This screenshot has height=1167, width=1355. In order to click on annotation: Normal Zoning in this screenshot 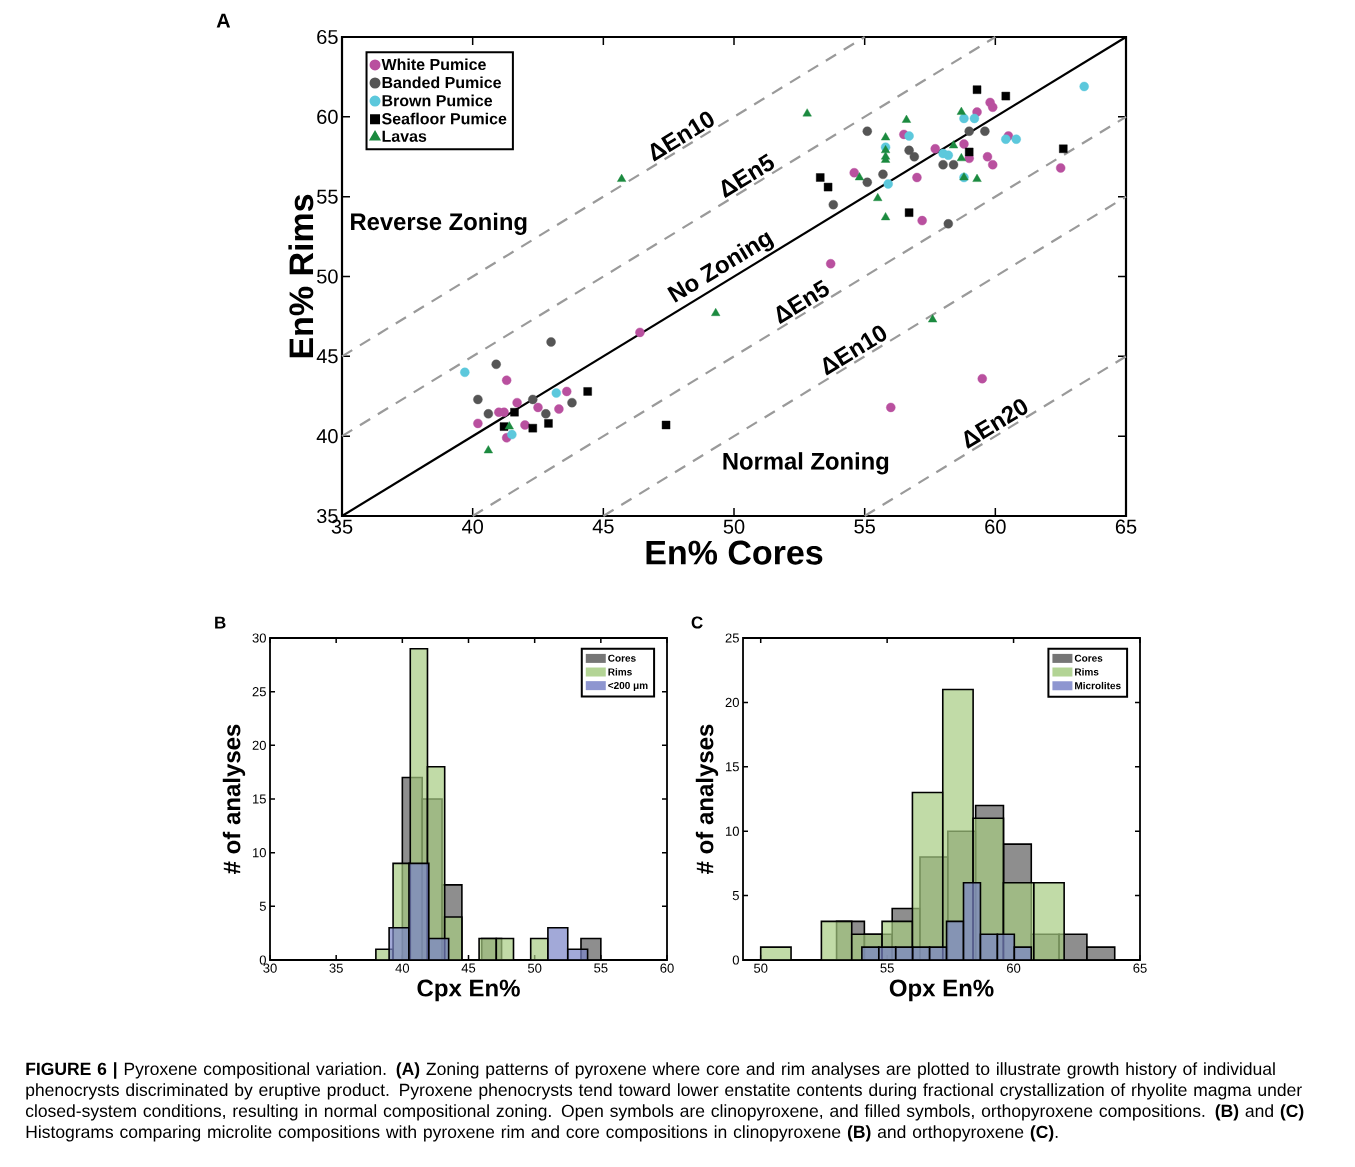, I will do `click(806, 463)`.